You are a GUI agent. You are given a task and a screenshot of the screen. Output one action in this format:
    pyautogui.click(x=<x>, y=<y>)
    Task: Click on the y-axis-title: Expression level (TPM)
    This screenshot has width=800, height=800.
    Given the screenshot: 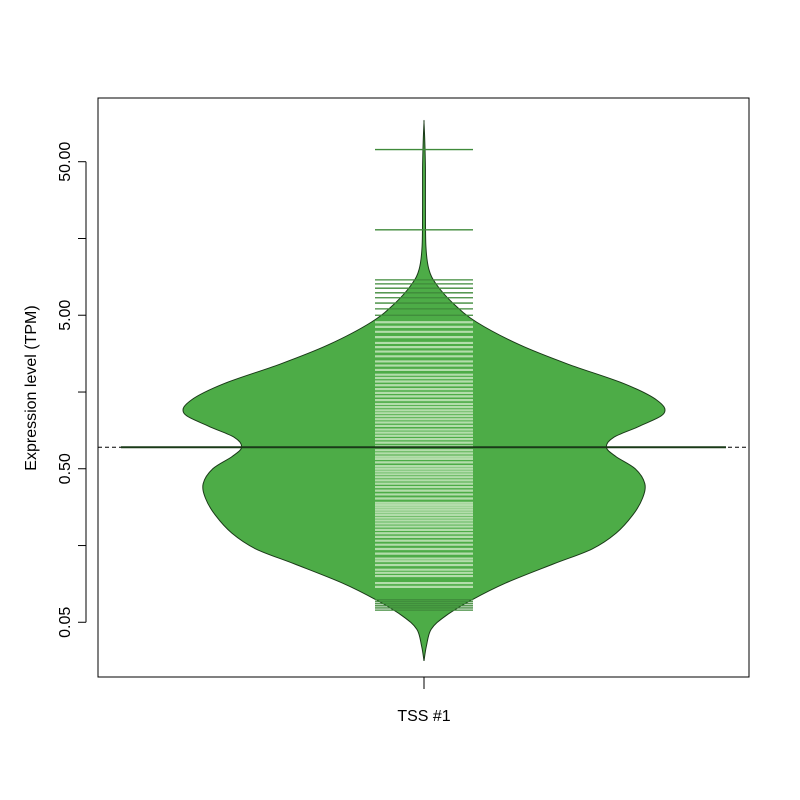 What is the action you would take?
    pyautogui.click(x=31, y=387)
    